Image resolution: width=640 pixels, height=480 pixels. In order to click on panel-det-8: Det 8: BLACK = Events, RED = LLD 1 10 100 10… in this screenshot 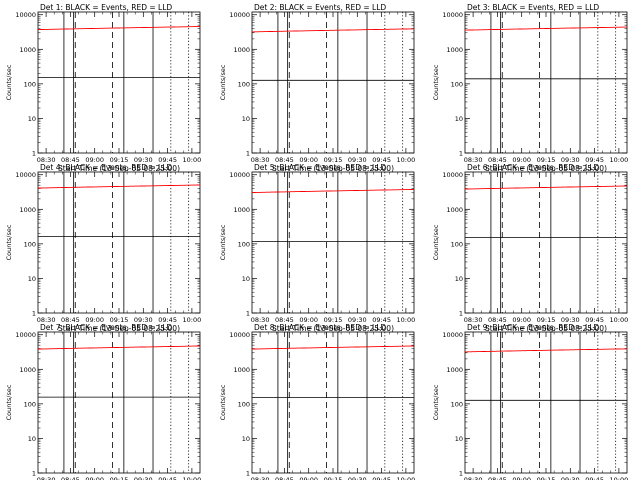, I will do `click(317, 401)`.